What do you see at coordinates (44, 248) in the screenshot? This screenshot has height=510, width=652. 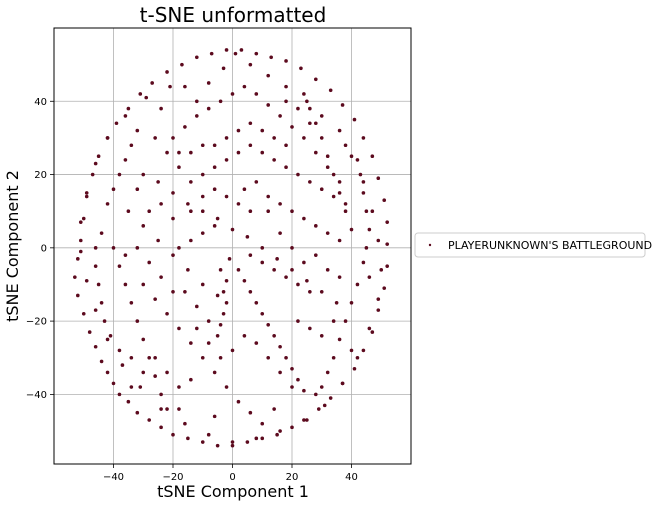 I see `y-tick-label: 0` at bounding box center [44, 248].